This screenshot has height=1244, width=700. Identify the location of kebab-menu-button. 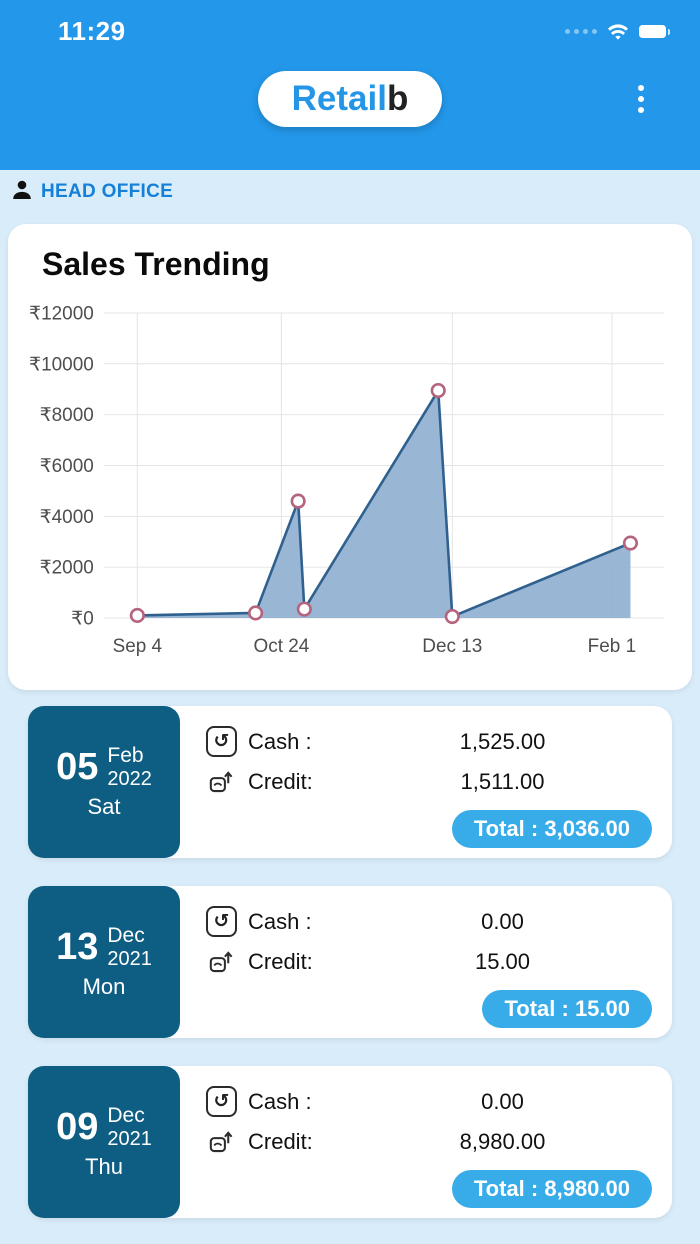
(641, 99).